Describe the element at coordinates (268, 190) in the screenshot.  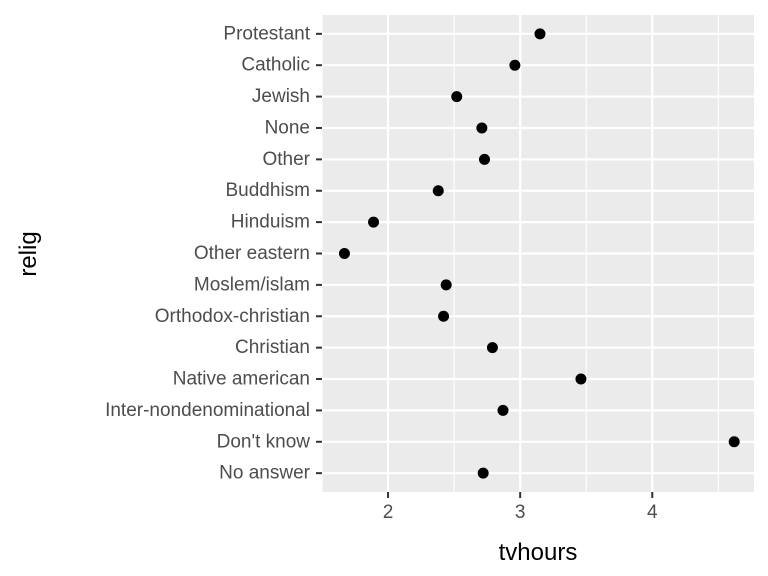
I see `y-tick-label: Buddhism` at that location.